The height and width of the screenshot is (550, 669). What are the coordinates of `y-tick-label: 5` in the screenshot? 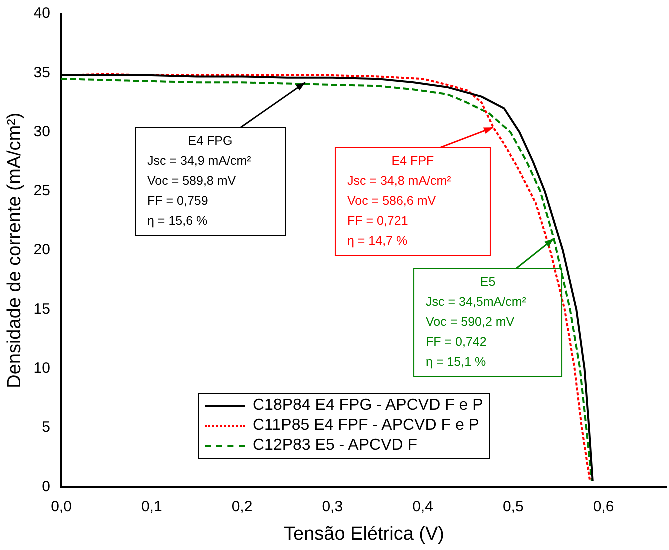 It's located at (46, 427).